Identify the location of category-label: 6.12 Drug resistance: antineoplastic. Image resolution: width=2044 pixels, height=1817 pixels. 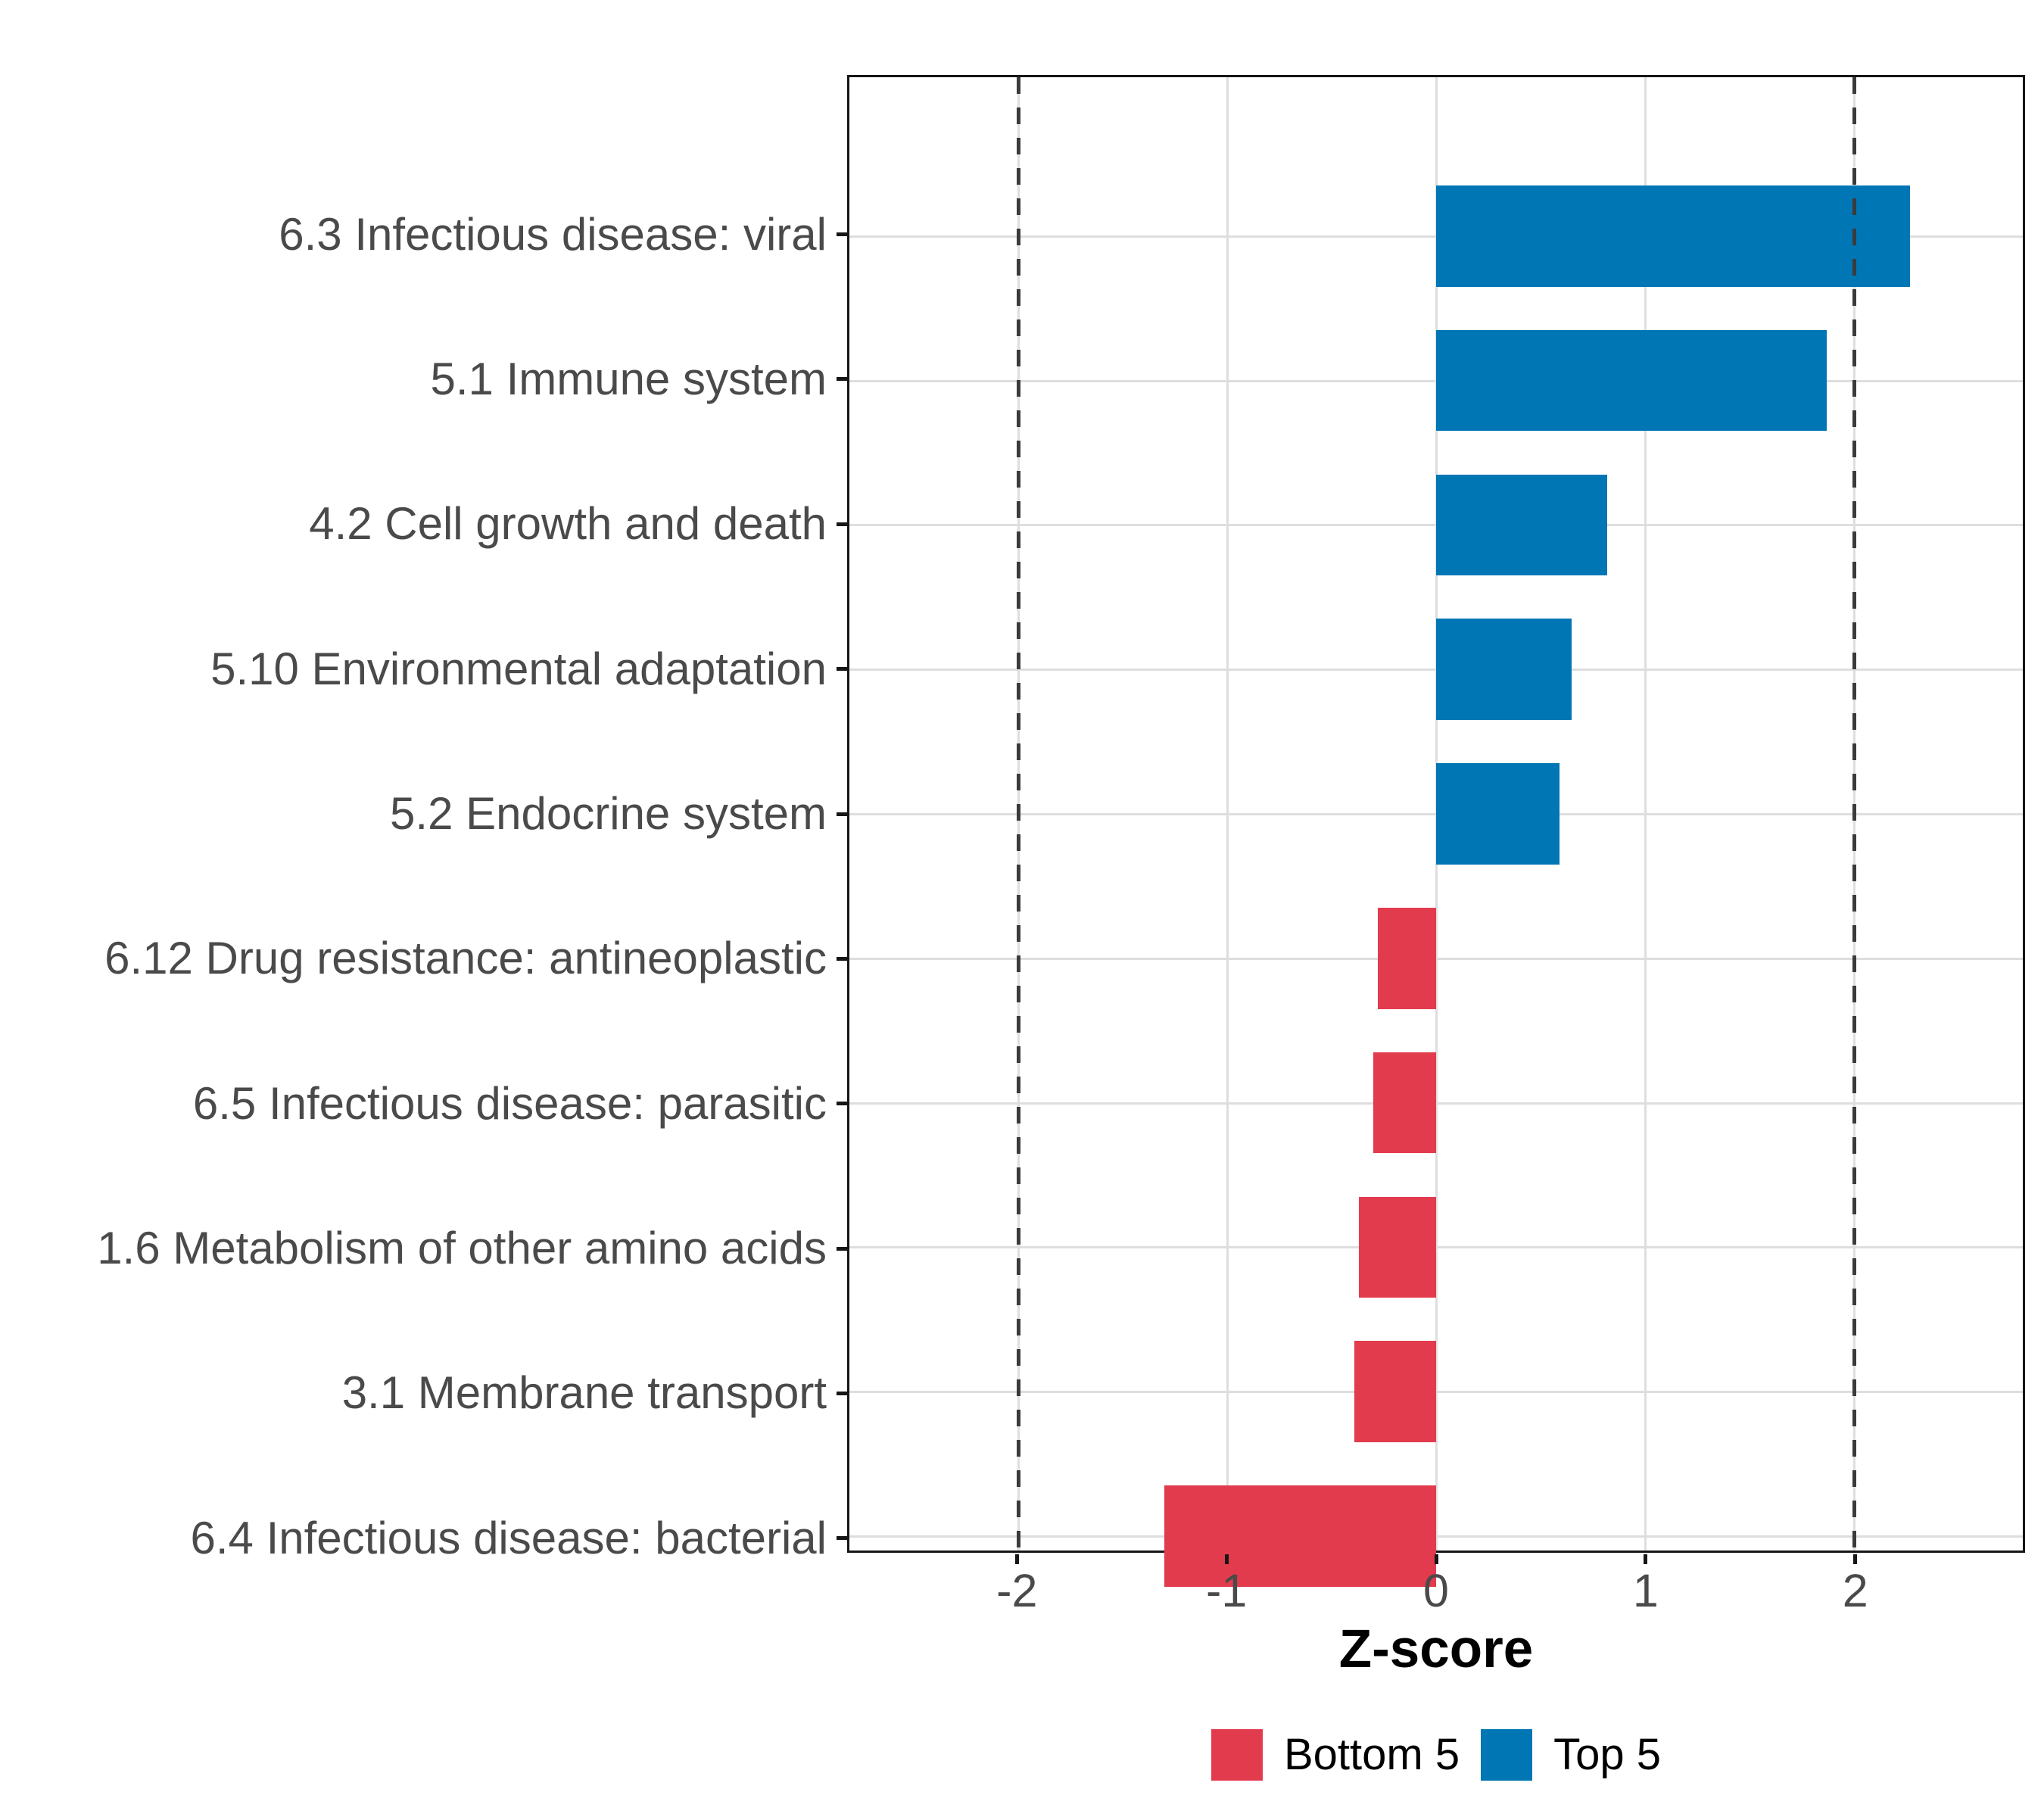
(466, 958).